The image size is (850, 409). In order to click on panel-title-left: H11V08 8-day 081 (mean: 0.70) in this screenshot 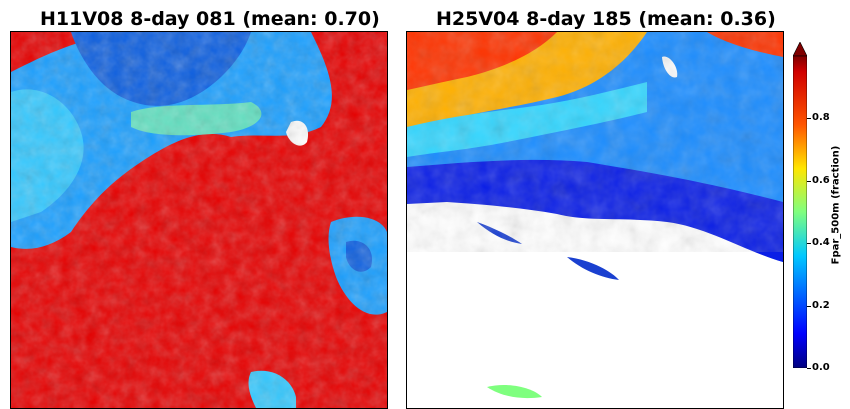, I will do `click(210, 19)`.